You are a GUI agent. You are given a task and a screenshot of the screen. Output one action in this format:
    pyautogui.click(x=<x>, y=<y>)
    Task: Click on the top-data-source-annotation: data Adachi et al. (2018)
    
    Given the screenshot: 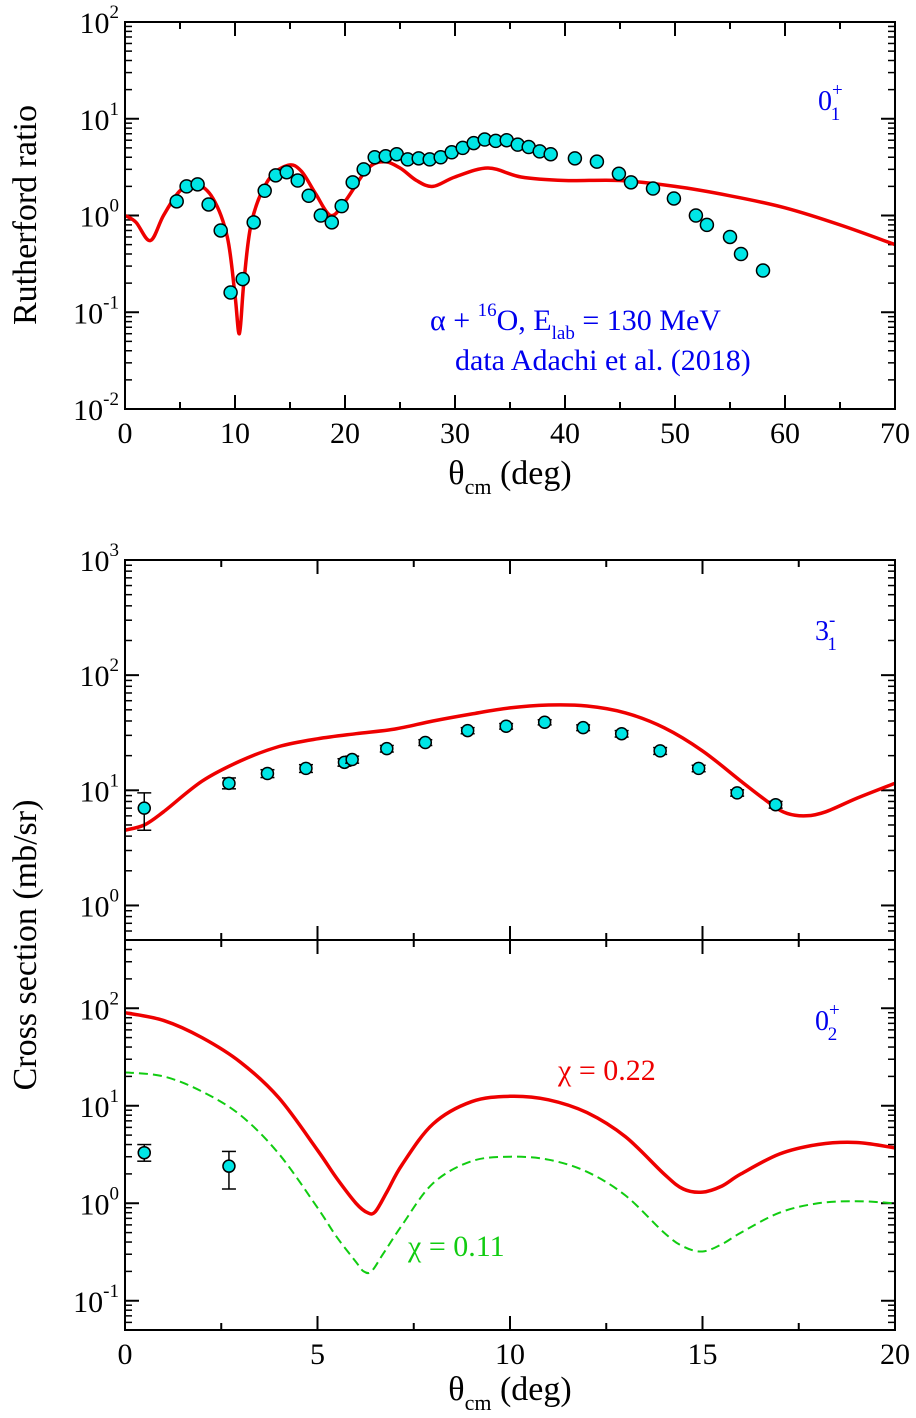 What is the action you would take?
    pyautogui.click(x=603, y=360)
    